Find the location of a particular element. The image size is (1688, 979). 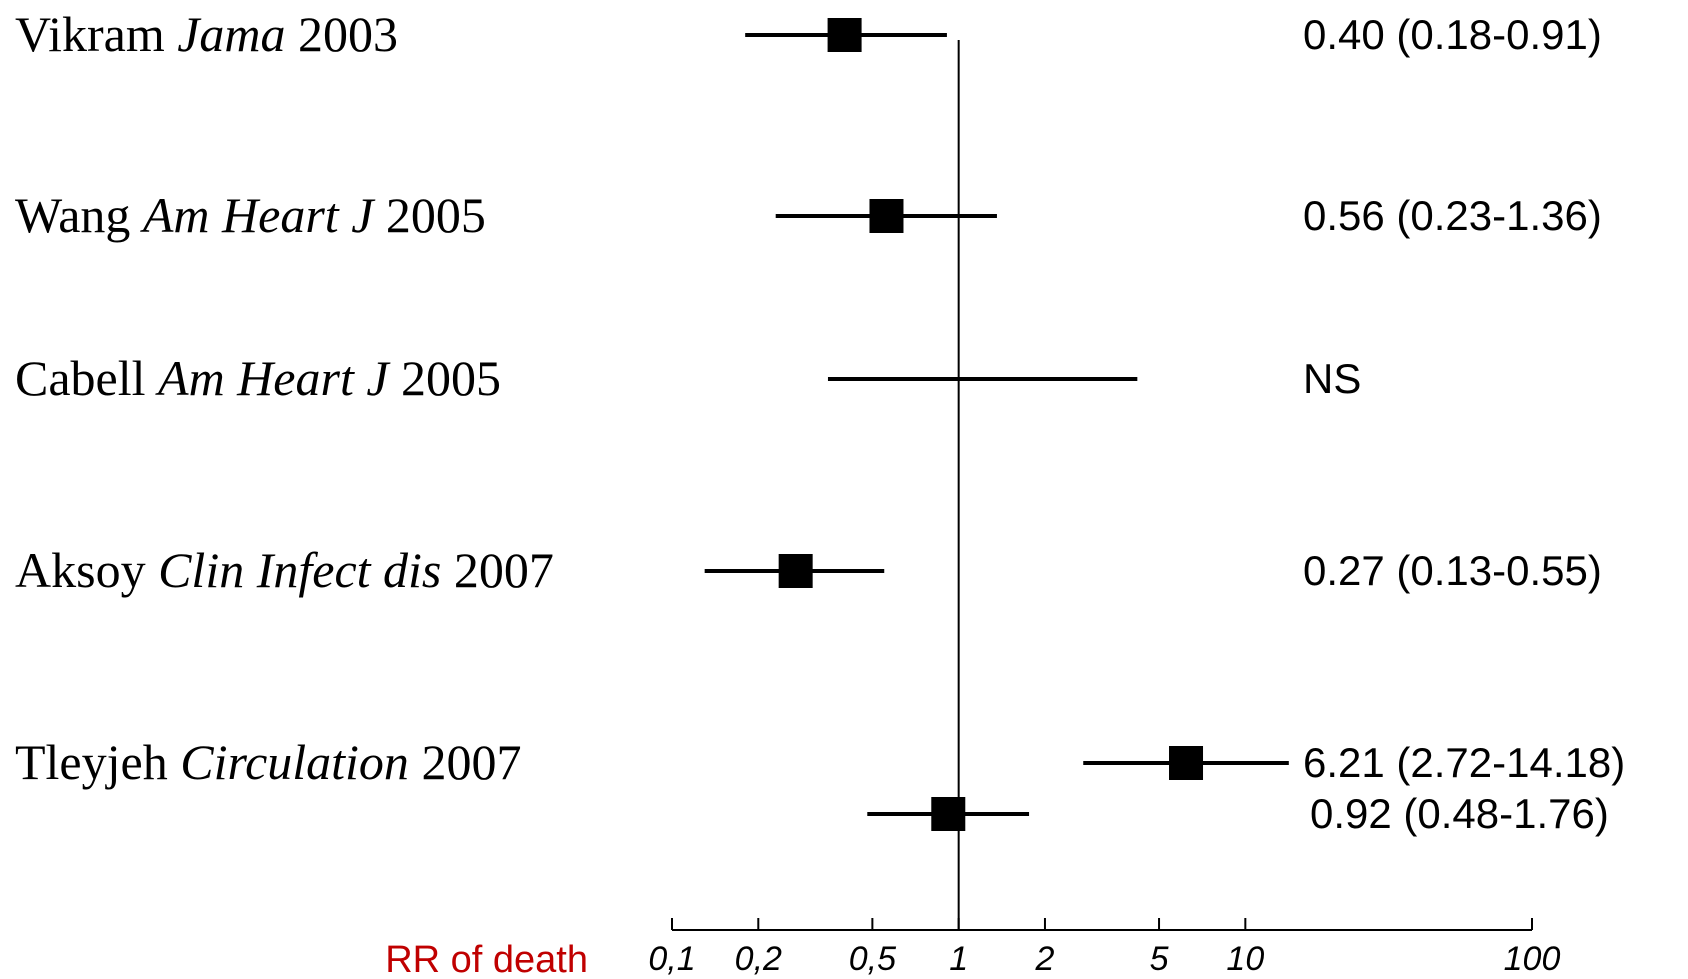

study-author: Wang is located at coordinates (72, 215).